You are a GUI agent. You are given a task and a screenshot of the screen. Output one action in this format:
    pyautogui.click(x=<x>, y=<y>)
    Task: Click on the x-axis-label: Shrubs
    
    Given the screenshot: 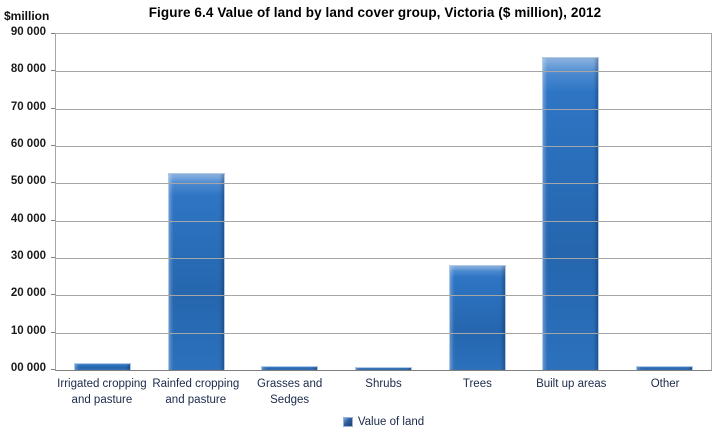 What is the action you would take?
    pyautogui.click(x=383, y=384)
    